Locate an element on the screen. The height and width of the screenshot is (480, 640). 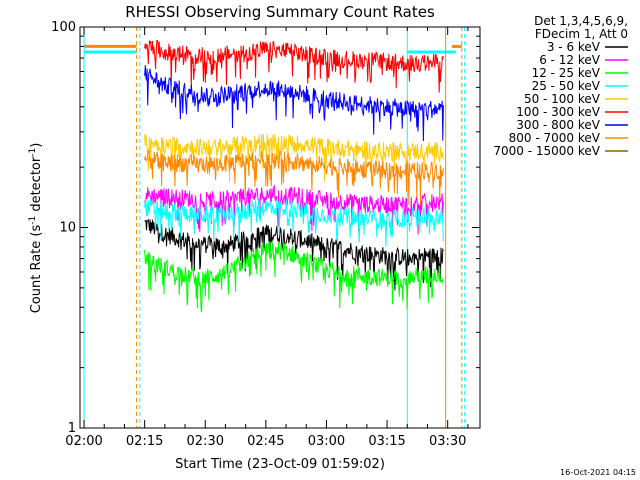
chart-title: RHESSI Observing Summary Count Rates is located at coordinates (280, 12).